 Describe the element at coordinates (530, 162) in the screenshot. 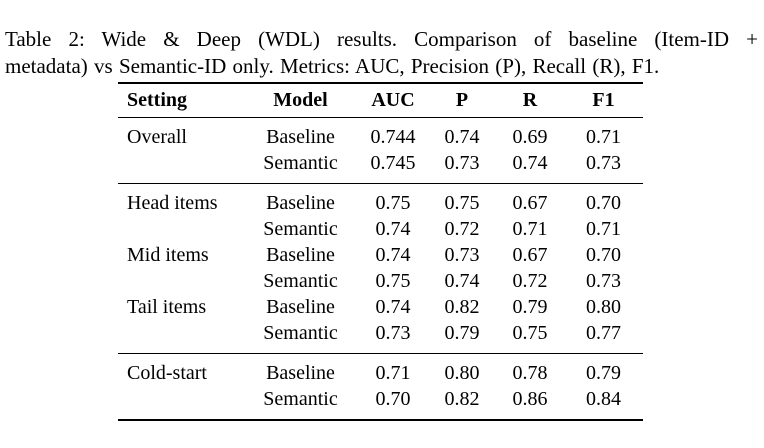

I see `r-cell: 0.74` at that location.